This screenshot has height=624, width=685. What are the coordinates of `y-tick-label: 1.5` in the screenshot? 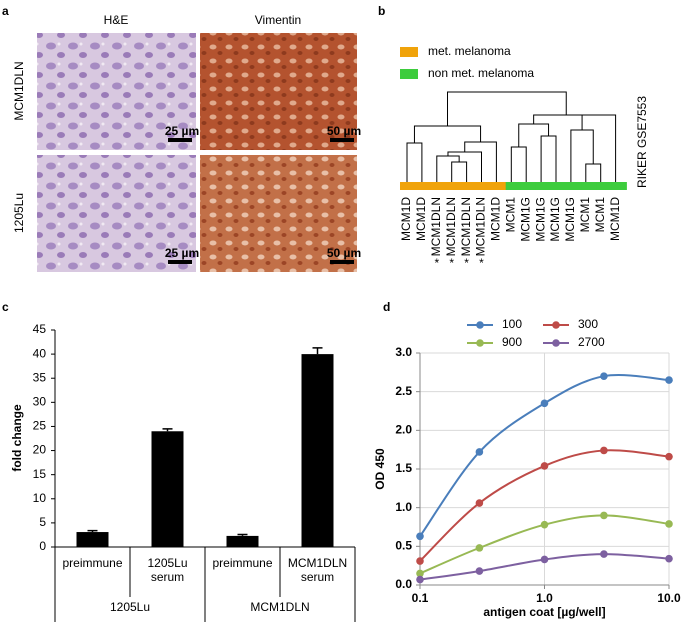 It's located at (403, 468).